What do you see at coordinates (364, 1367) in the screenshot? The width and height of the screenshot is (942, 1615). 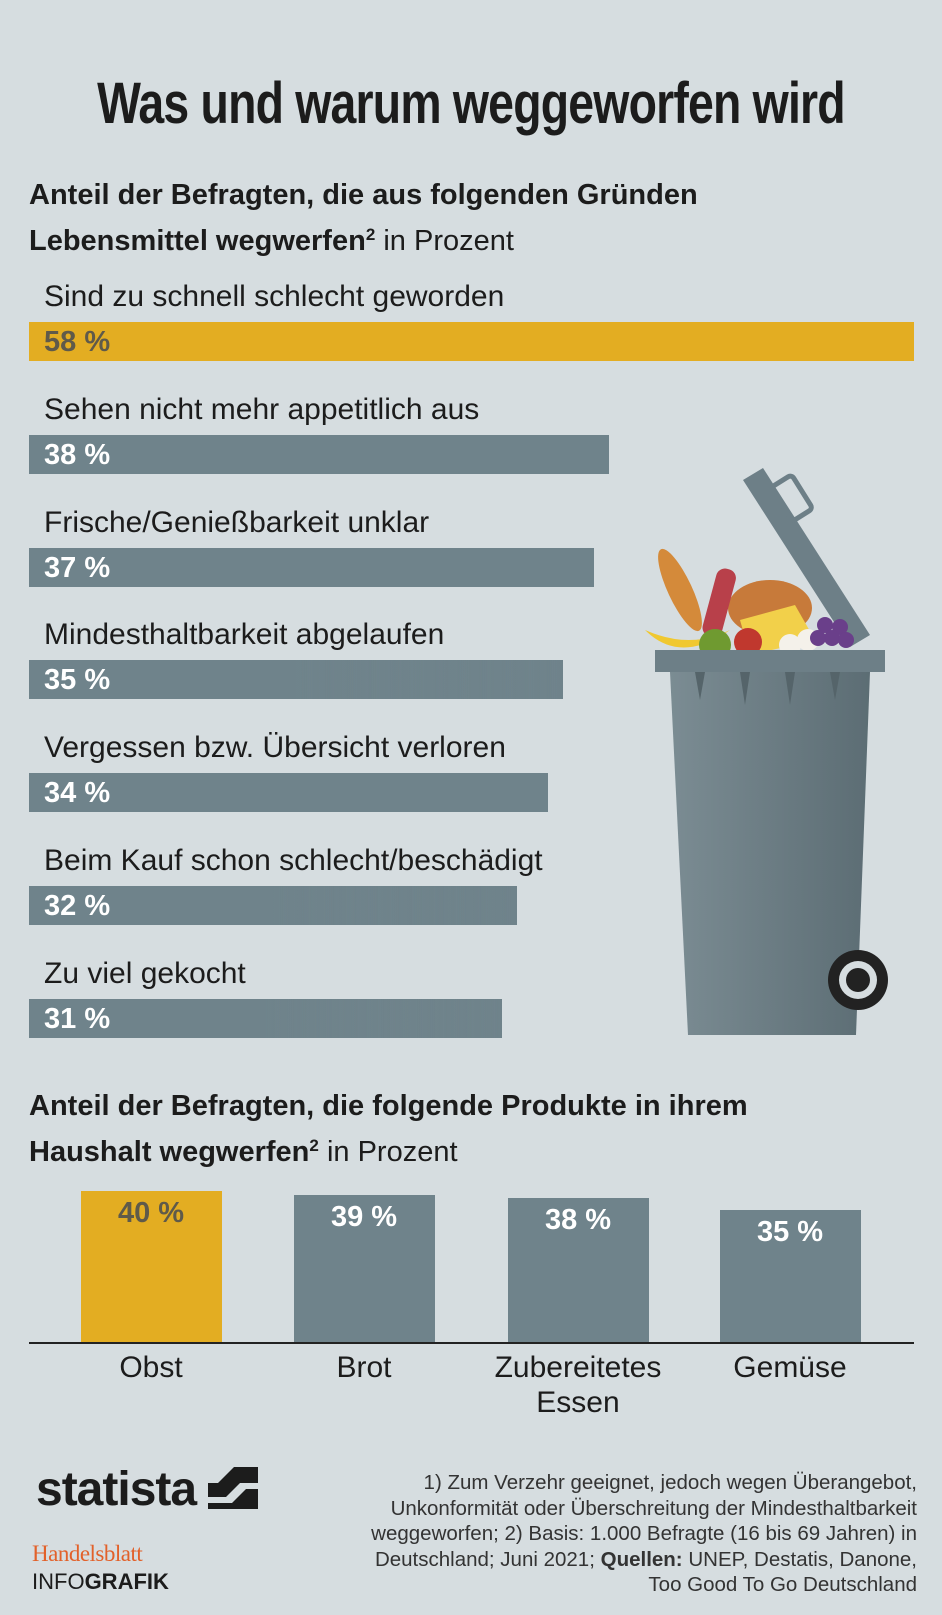 I see `category-label: Brot` at bounding box center [364, 1367].